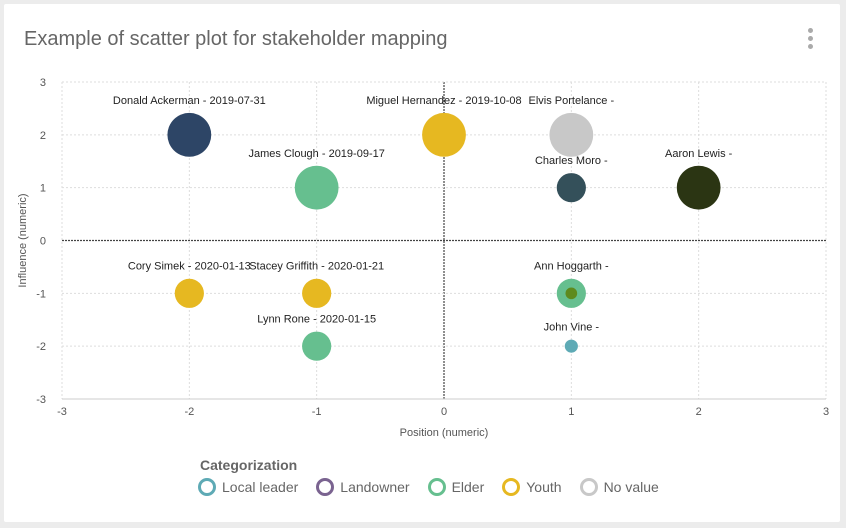 The height and width of the screenshot is (528, 846). Describe the element at coordinates (572, 101) in the screenshot. I see `data-label: Elvis Portelance -` at that location.